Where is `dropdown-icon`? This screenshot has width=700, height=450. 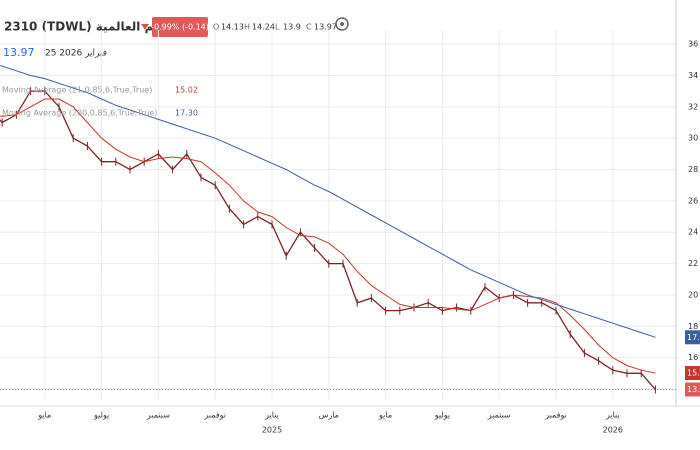 dropdown-icon is located at coordinates (145, 27).